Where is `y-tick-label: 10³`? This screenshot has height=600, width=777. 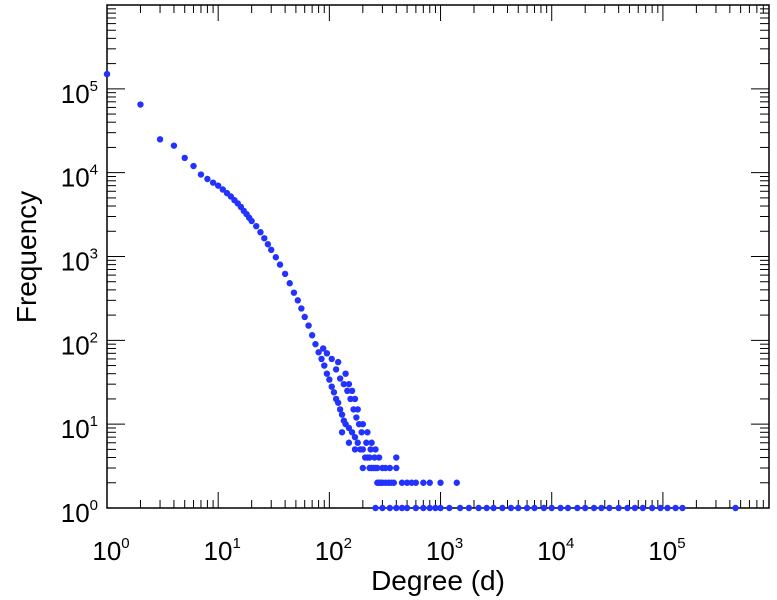
y-tick-label: 10³ is located at coordinates (79, 261).